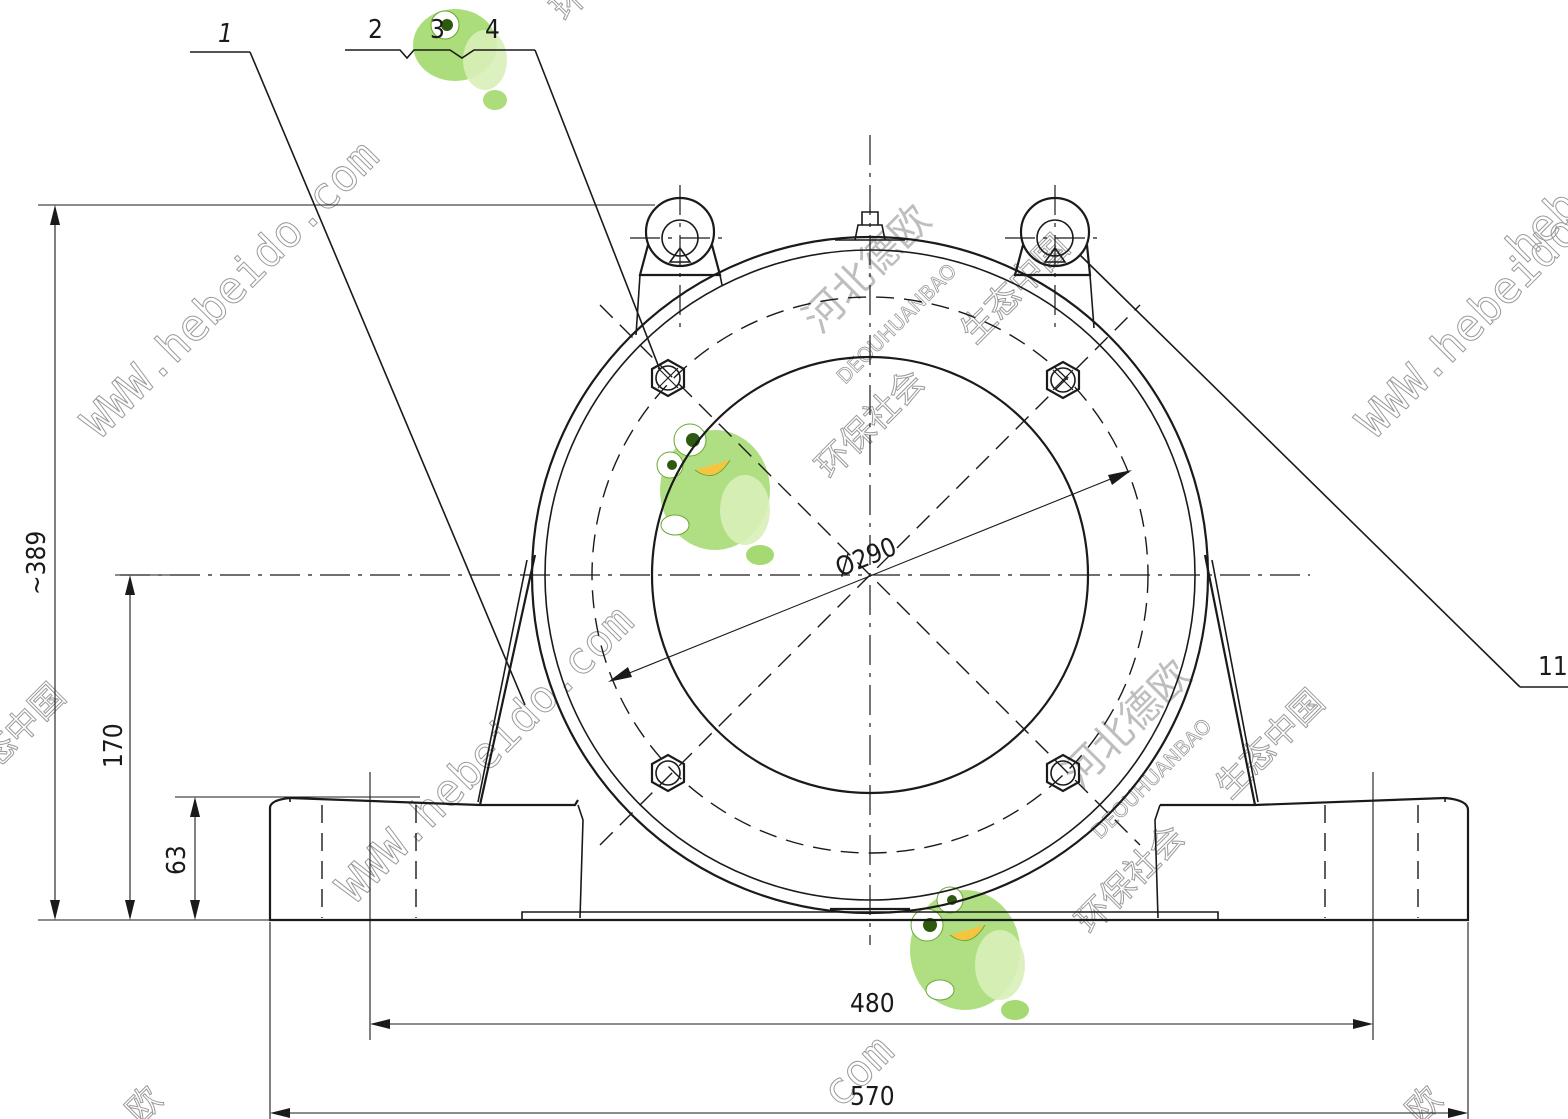  What do you see at coordinates (37, 563) in the screenshot?
I see `dim-overall-height: ~389` at bounding box center [37, 563].